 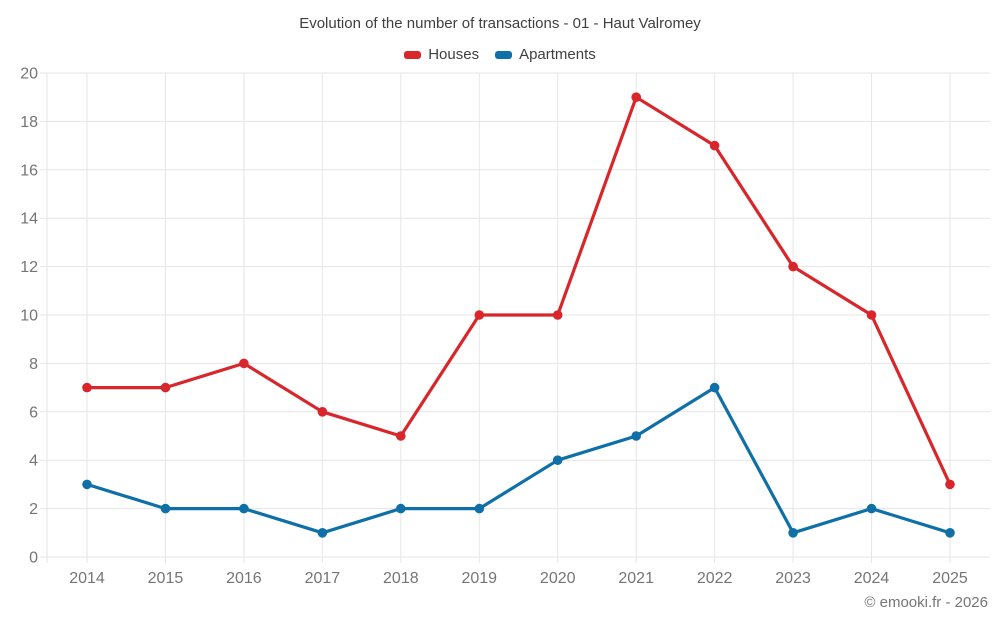 What do you see at coordinates (33, 461) in the screenshot?
I see `y-tick-label: 4` at bounding box center [33, 461].